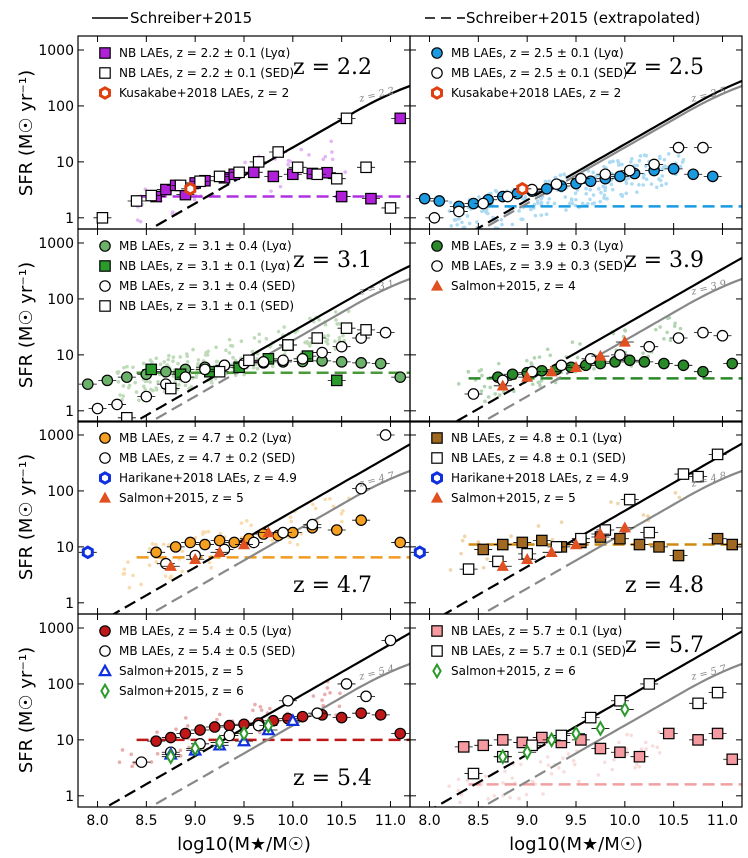  Describe the element at coordinates (390, 821) in the screenshot. I see `x-tick-label: 11.0` at that location.